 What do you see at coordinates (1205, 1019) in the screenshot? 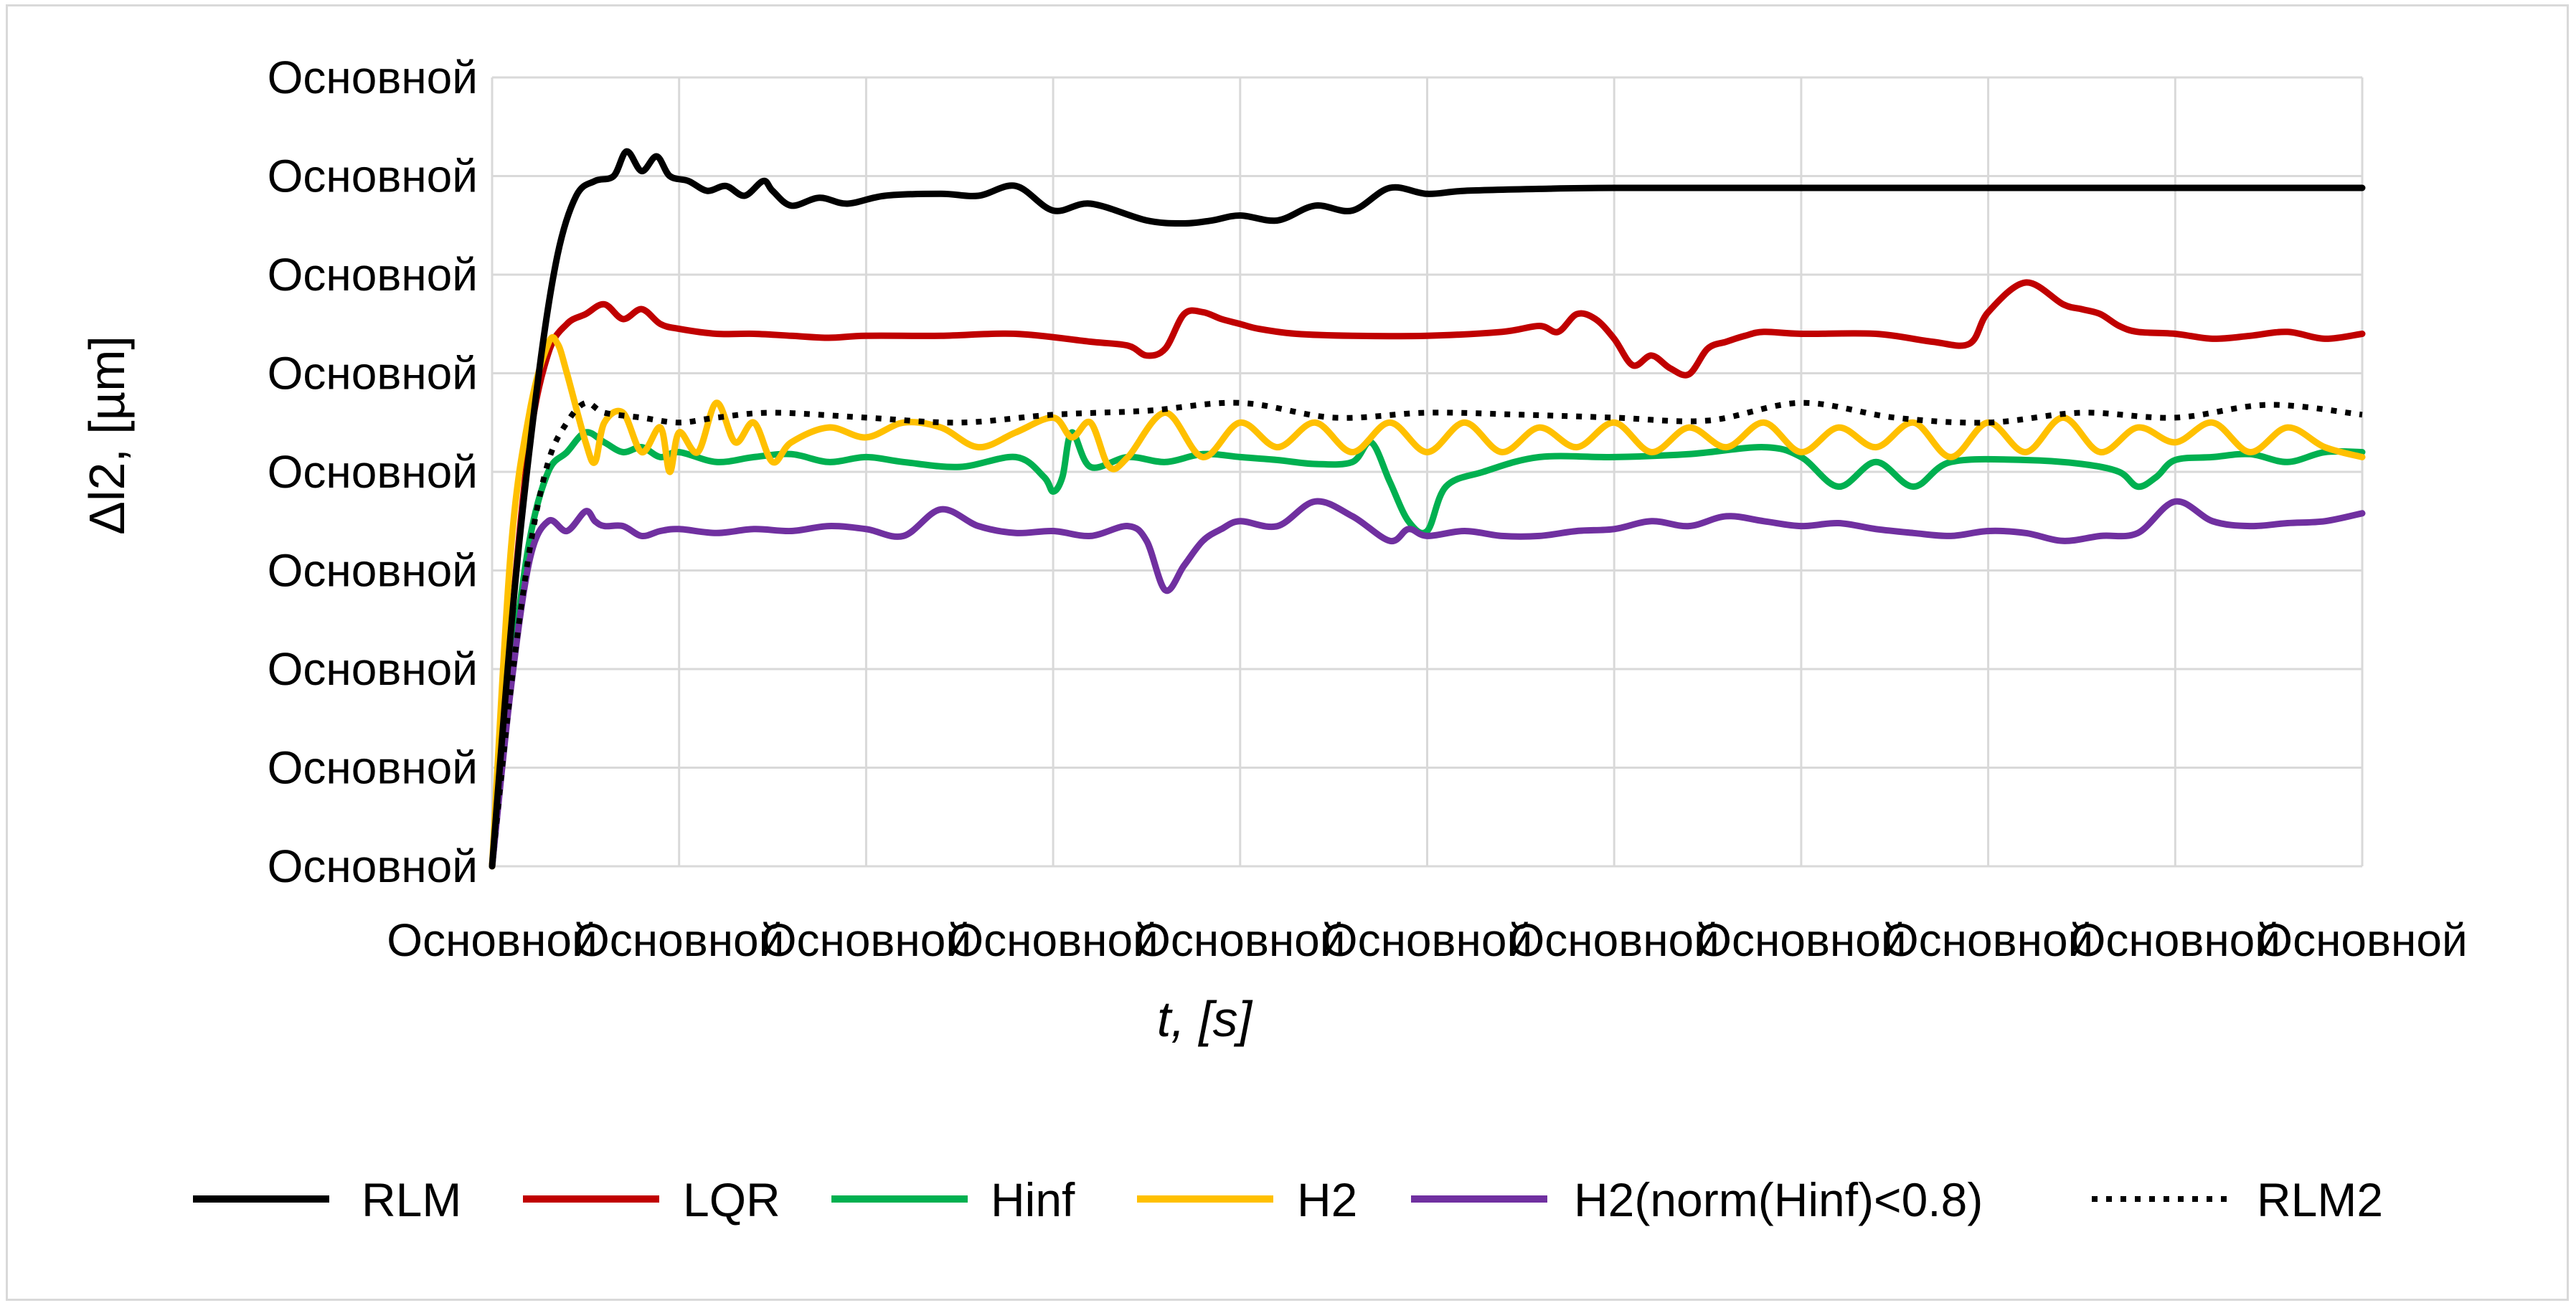
I see `x-axis-title: t, [s]` at bounding box center [1205, 1019].